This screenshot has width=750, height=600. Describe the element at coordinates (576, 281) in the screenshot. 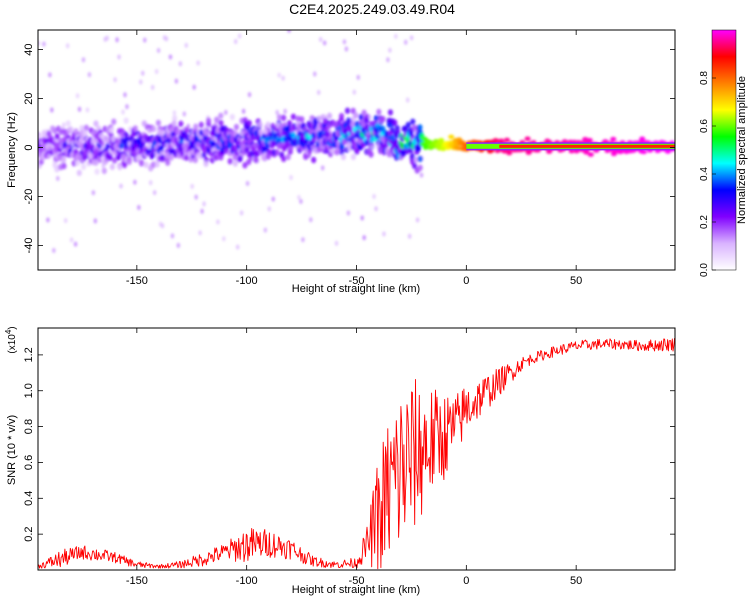

I see `heatmap-x-tick-label: 50` at that location.